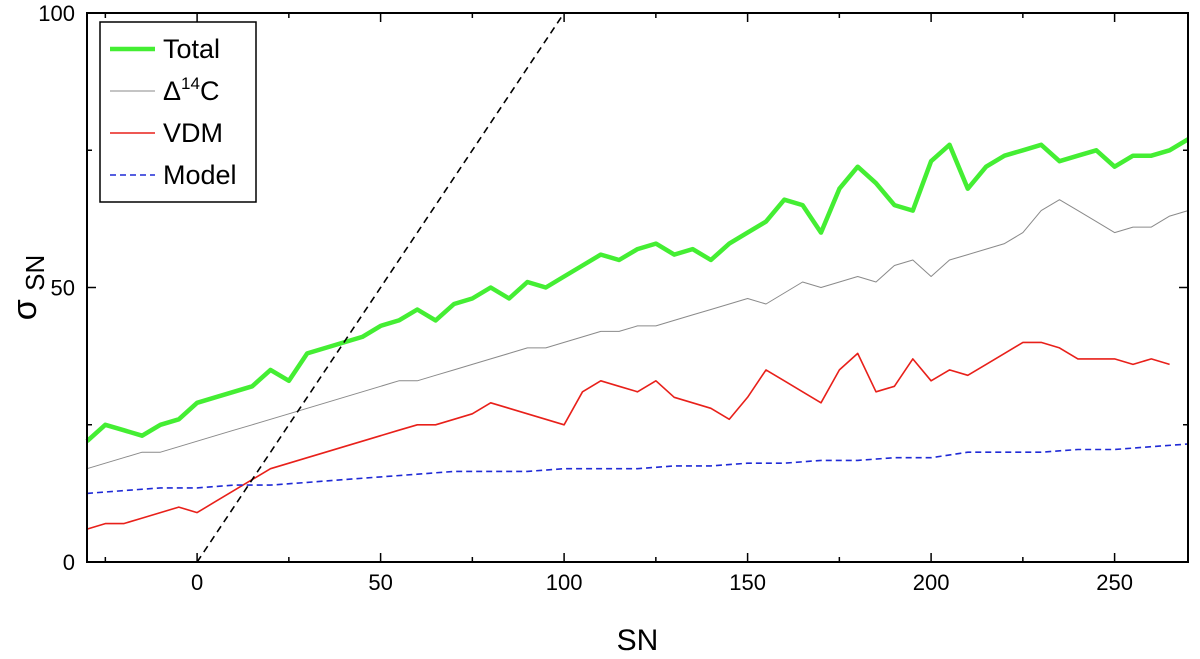  Describe the element at coordinates (931, 582) in the screenshot. I see `x-tick-label: 200` at that location.